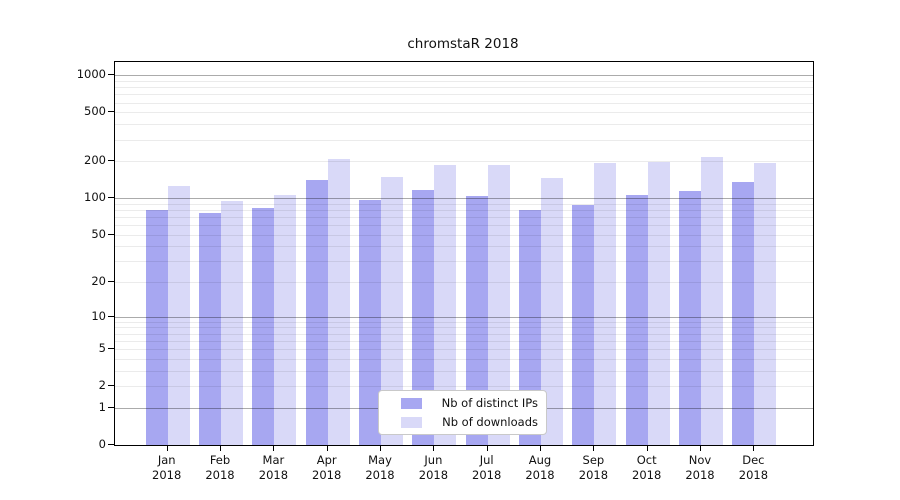 Image resolution: width=900 pixels, height=500 pixels. What do you see at coordinates (552, 311) in the screenshot?
I see `bar-downloads-aug` at bounding box center [552, 311].